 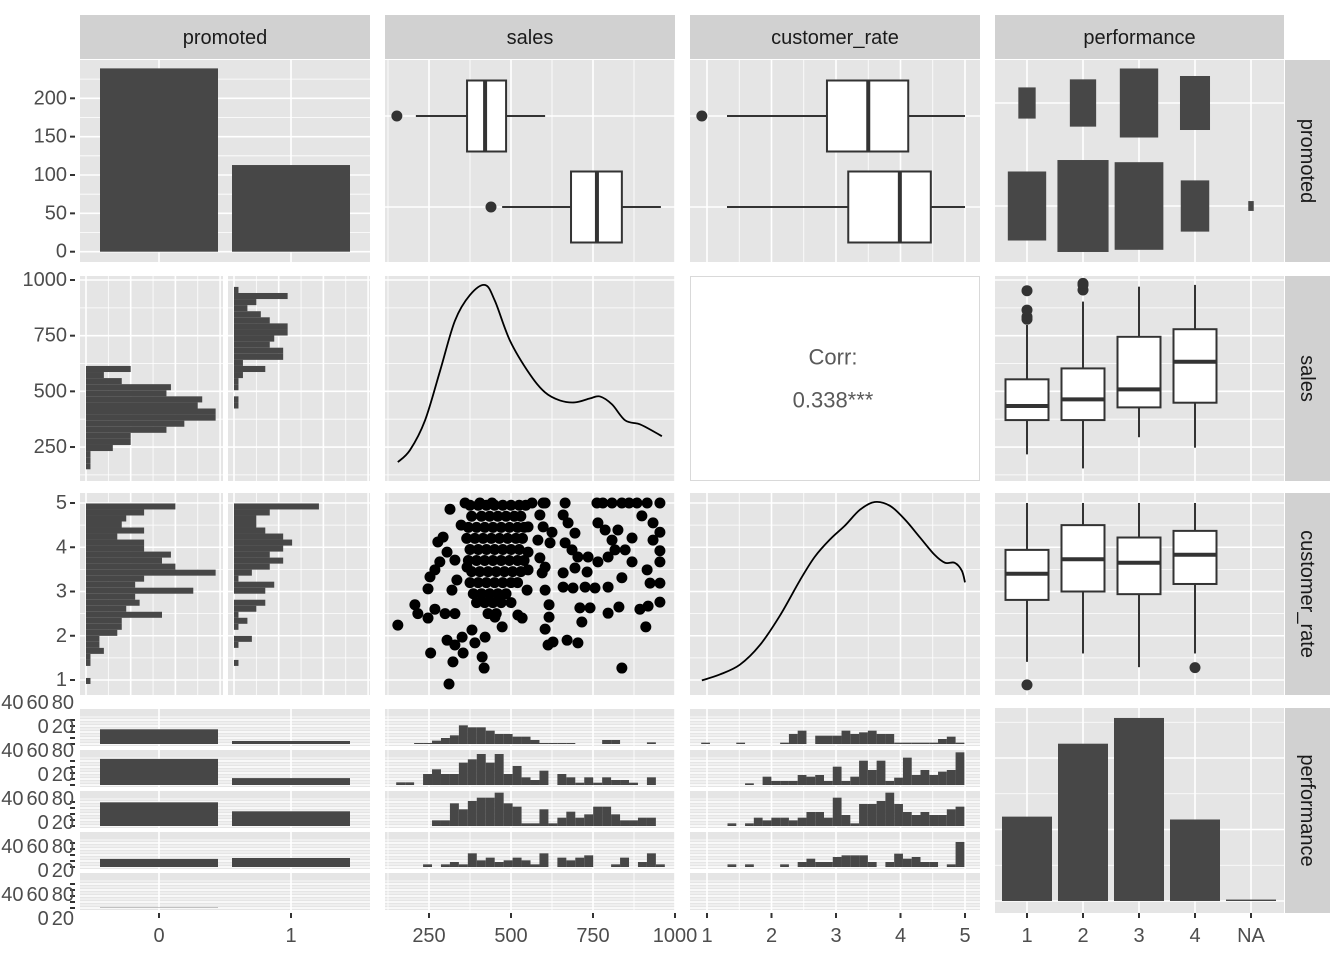 I want to click on y-axis-tick-label: 1, so click(x=61, y=680).